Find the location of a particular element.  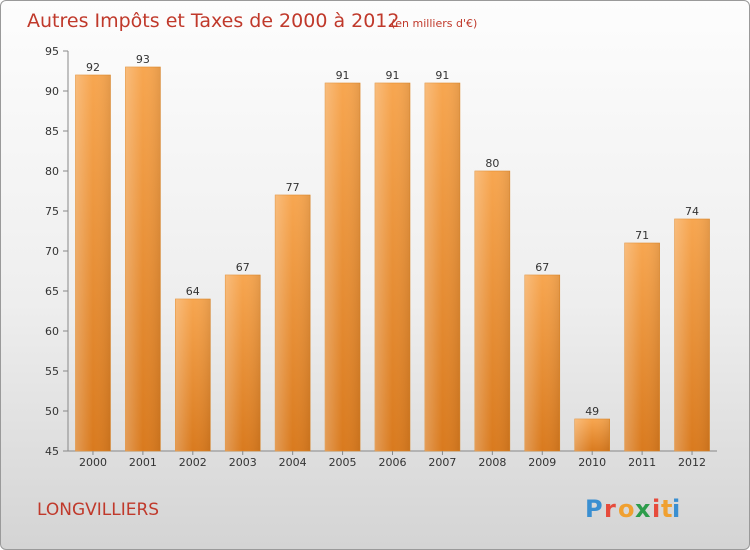

x-tick-label: 2004 is located at coordinates (293, 462).